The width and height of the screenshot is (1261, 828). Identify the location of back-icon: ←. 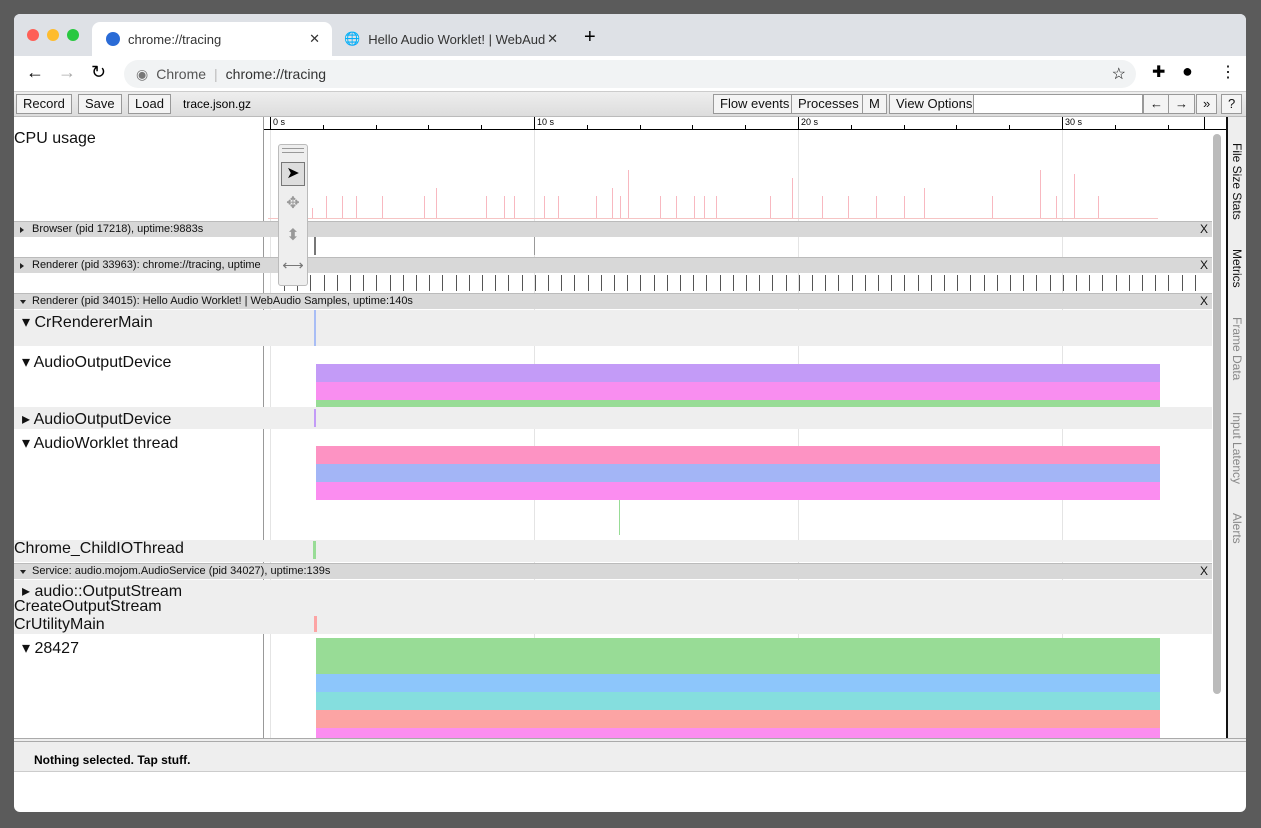
(35, 72).